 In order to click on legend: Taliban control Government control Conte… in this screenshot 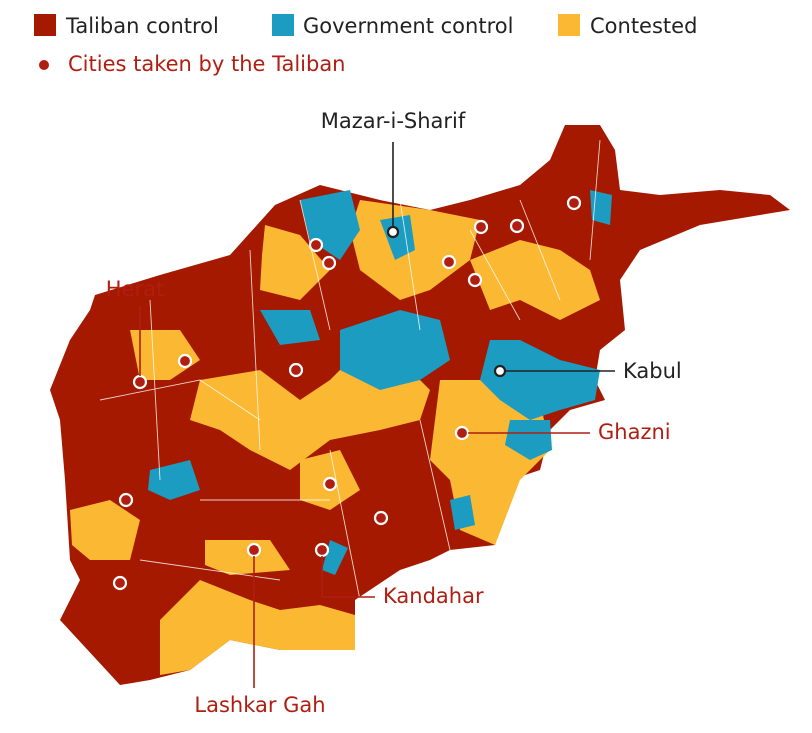, I will do `click(365, 45)`.